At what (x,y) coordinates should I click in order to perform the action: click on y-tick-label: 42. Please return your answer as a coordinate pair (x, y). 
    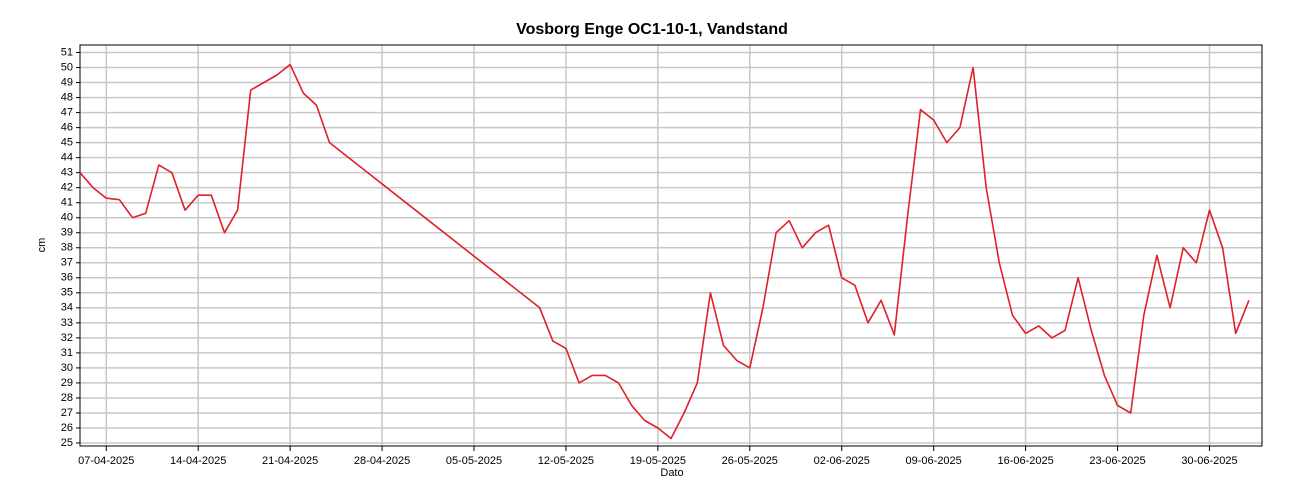
    Looking at the image, I should click on (67, 188).